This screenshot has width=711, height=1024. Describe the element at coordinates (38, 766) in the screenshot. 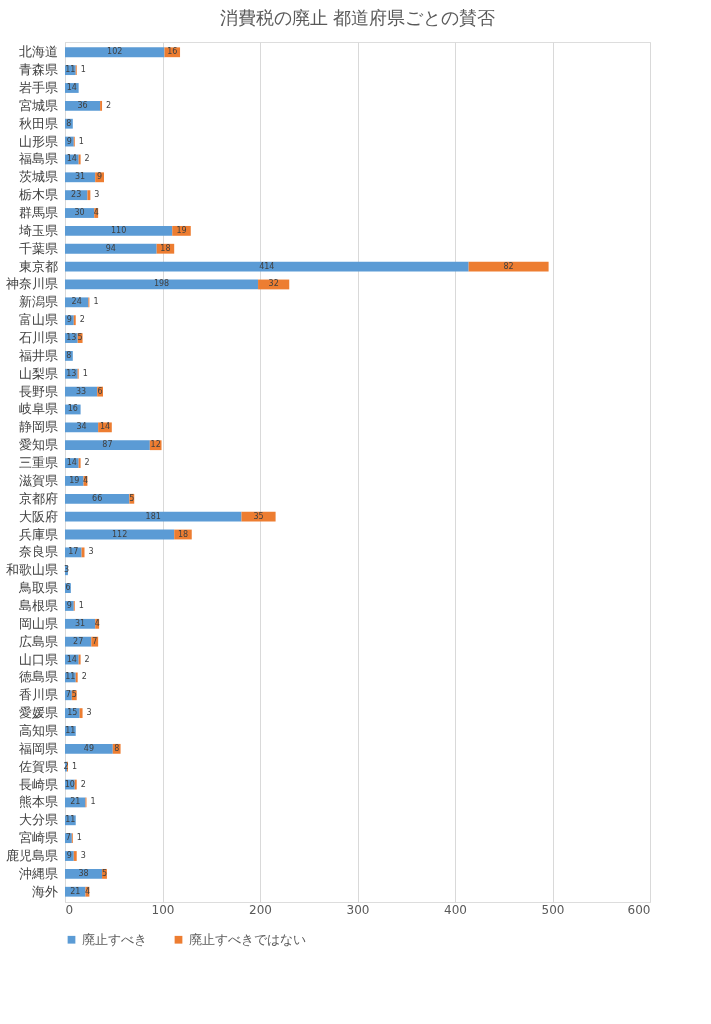

I see `y-tick-label: 佐賀県` at that location.